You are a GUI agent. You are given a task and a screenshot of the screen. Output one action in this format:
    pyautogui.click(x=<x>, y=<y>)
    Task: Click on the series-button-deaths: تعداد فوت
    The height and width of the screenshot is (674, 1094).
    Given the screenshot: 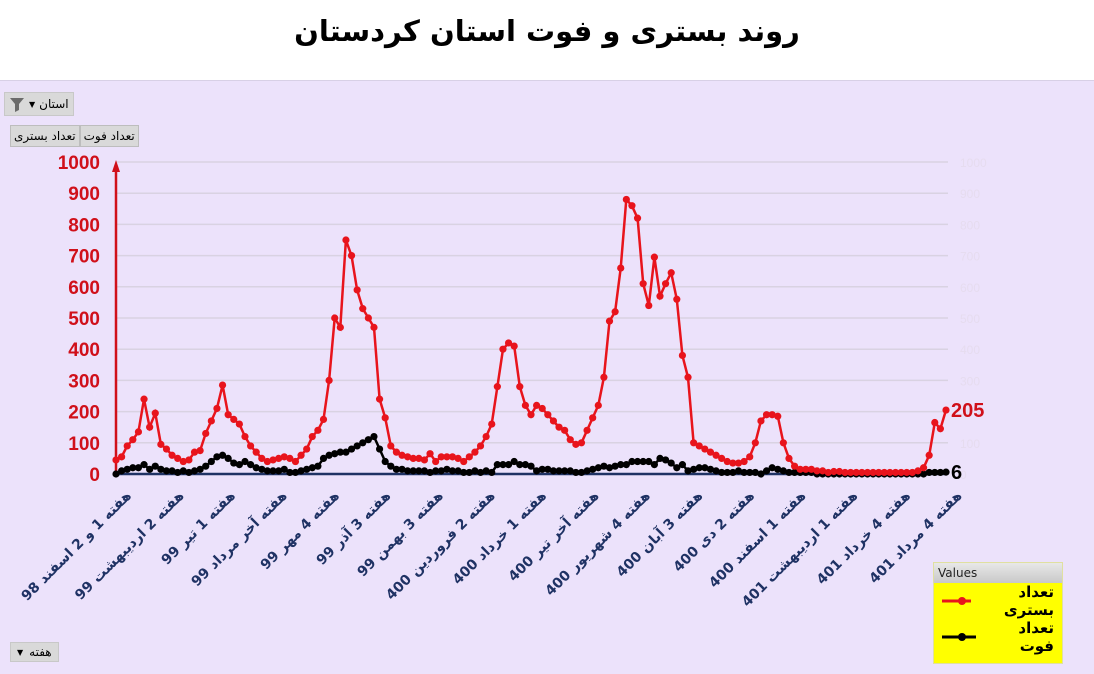 What is the action you would take?
    pyautogui.click(x=109, y=136)
    